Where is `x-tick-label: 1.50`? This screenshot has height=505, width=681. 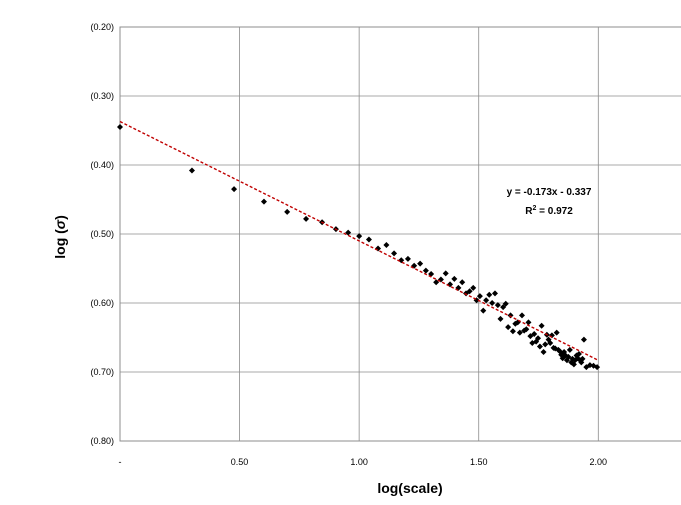 x-tick-label: 1.50 is located at coordinates (479, 462).